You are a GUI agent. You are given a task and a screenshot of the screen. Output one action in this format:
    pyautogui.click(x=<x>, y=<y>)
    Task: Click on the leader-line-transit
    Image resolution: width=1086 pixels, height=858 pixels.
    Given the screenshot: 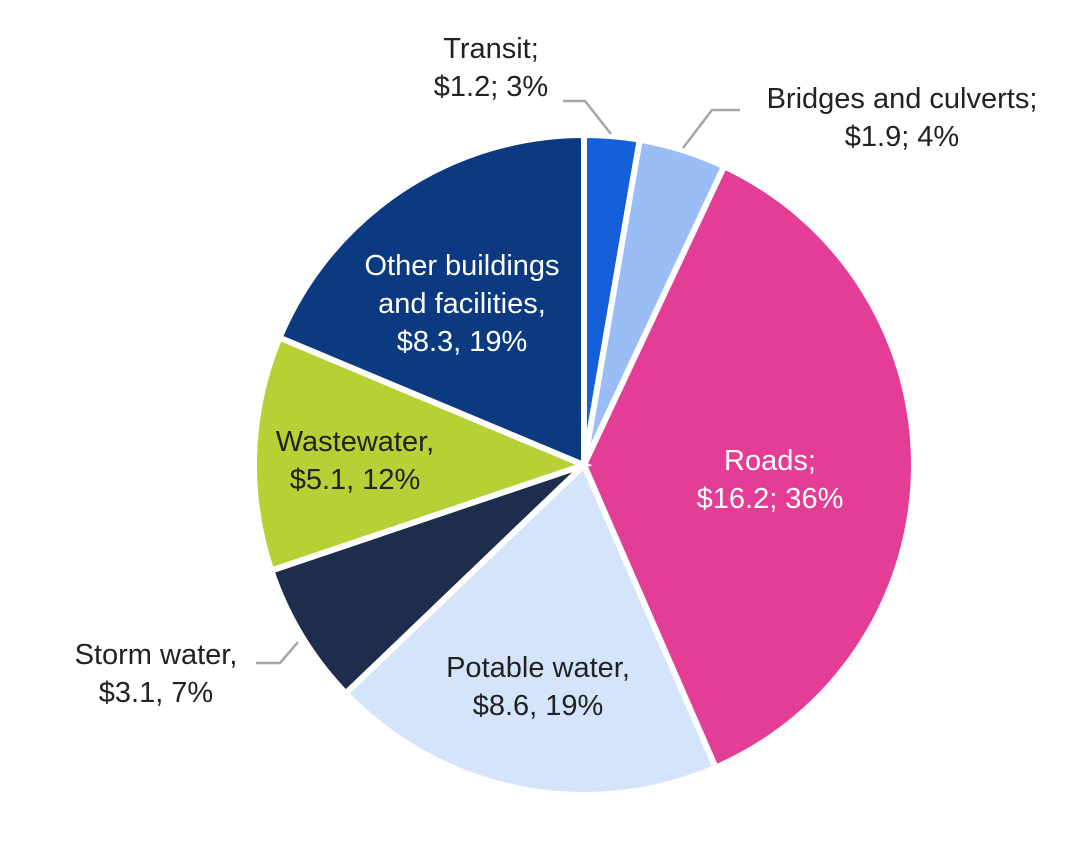 What is the action you would take?
    pyautogui.click(x=587, y=117)
    